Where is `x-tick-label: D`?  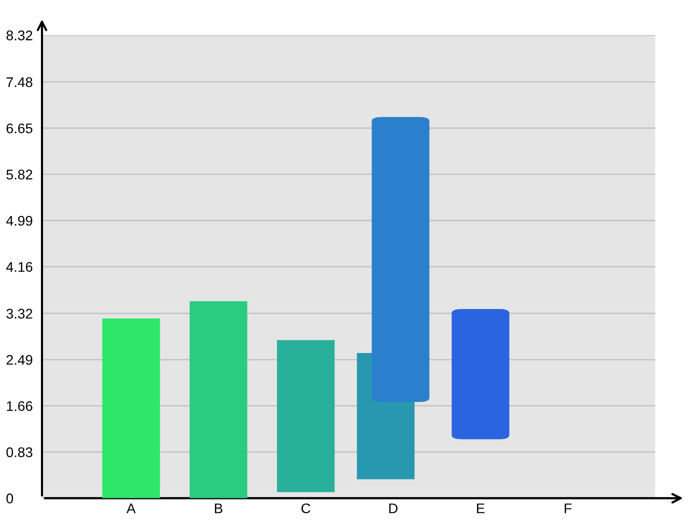 x-tick-label: D is located at coordinates (393, 509).